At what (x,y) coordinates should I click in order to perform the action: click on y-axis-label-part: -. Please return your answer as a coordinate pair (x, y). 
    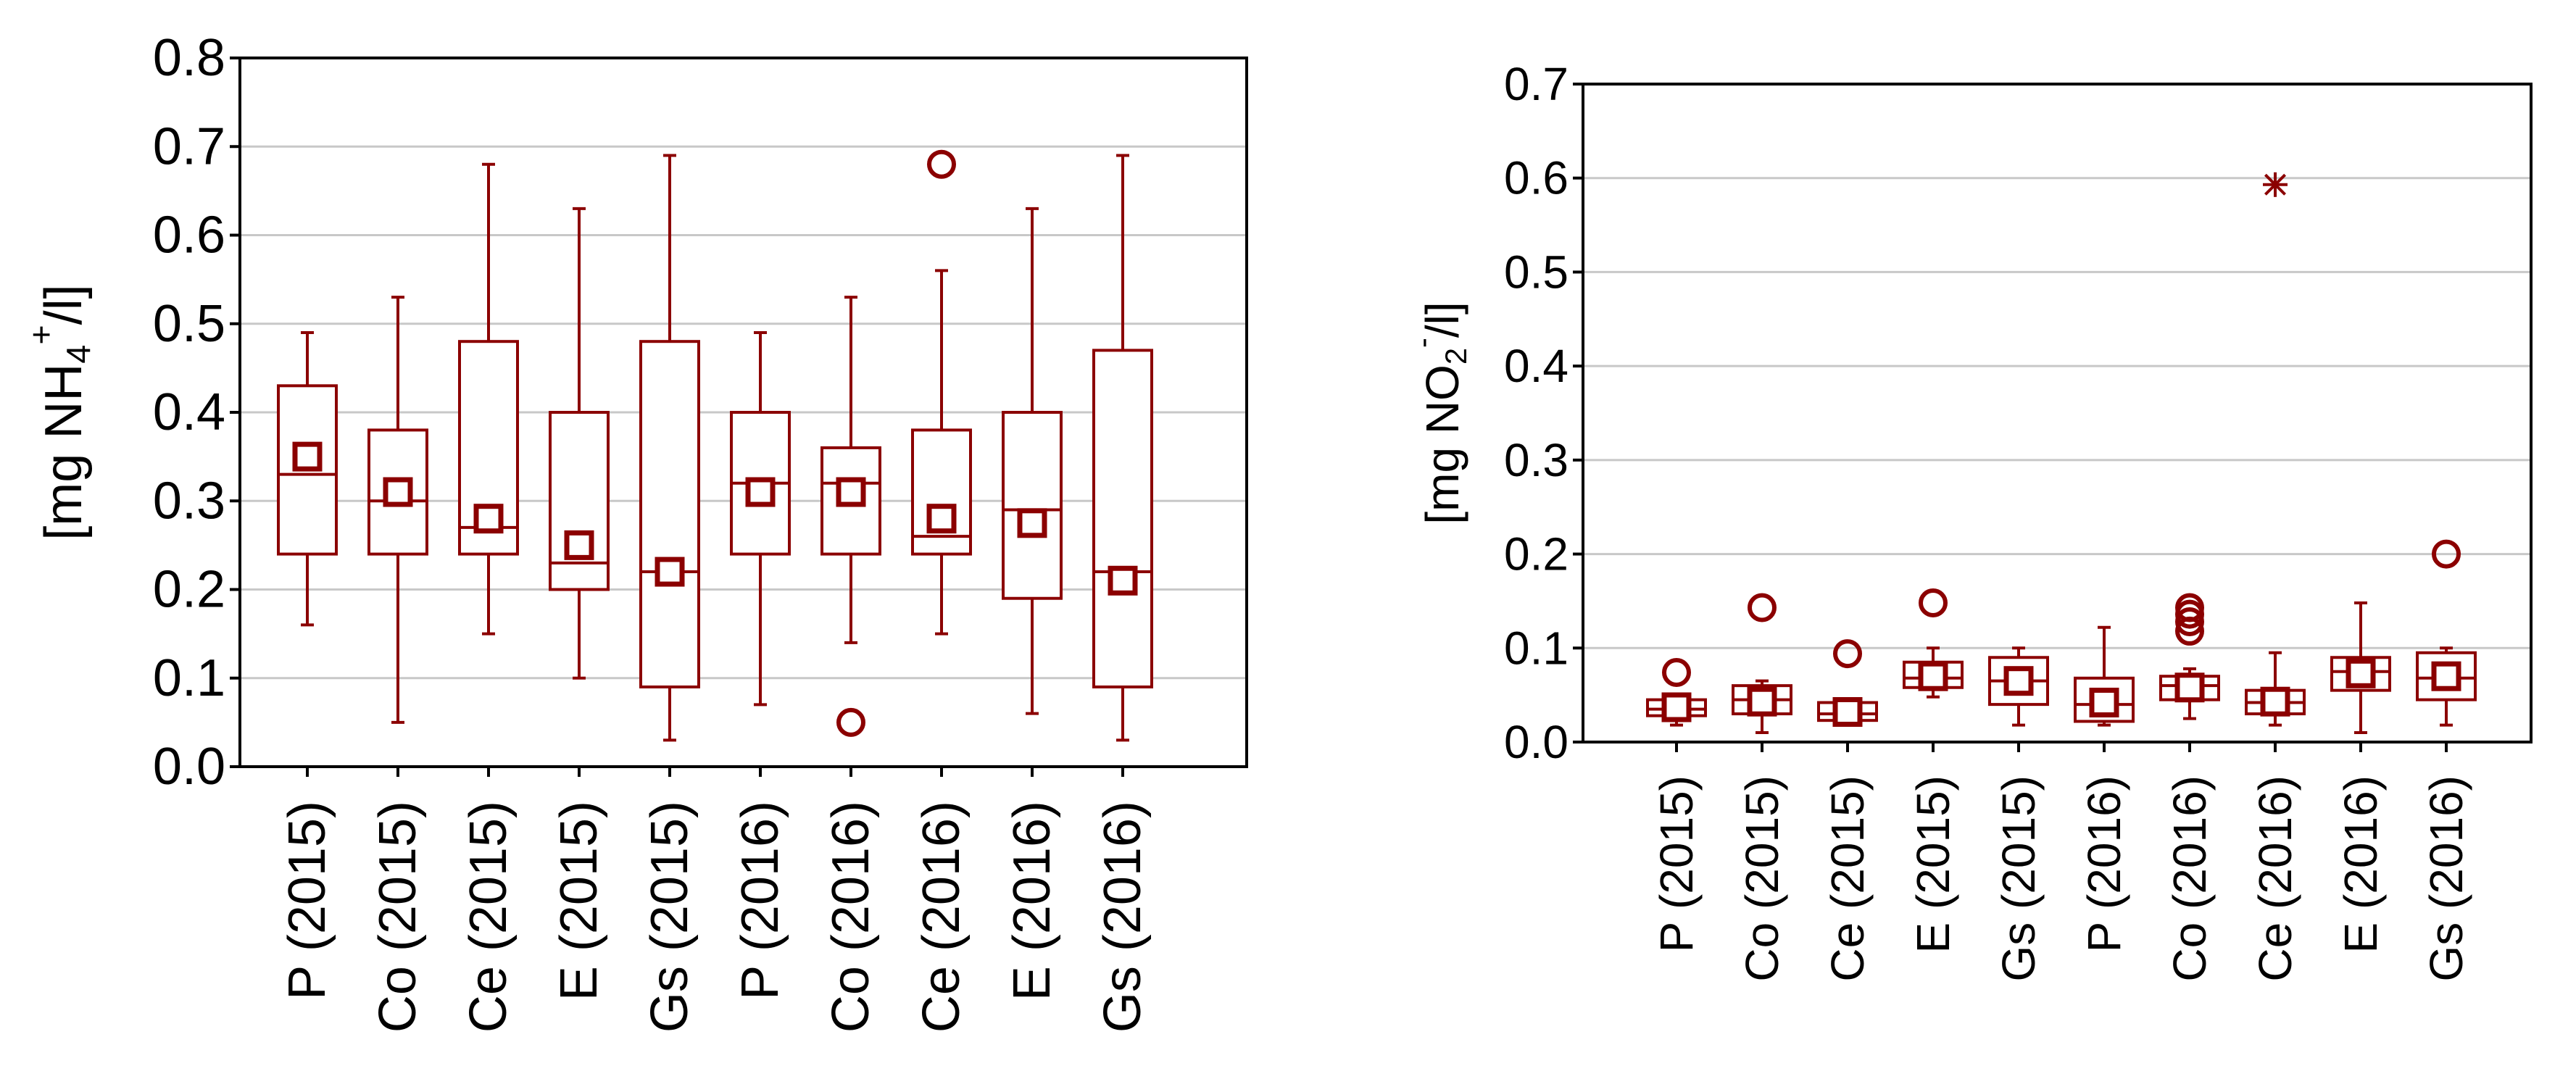
    Looking at the image, I should click on (1422, 343).